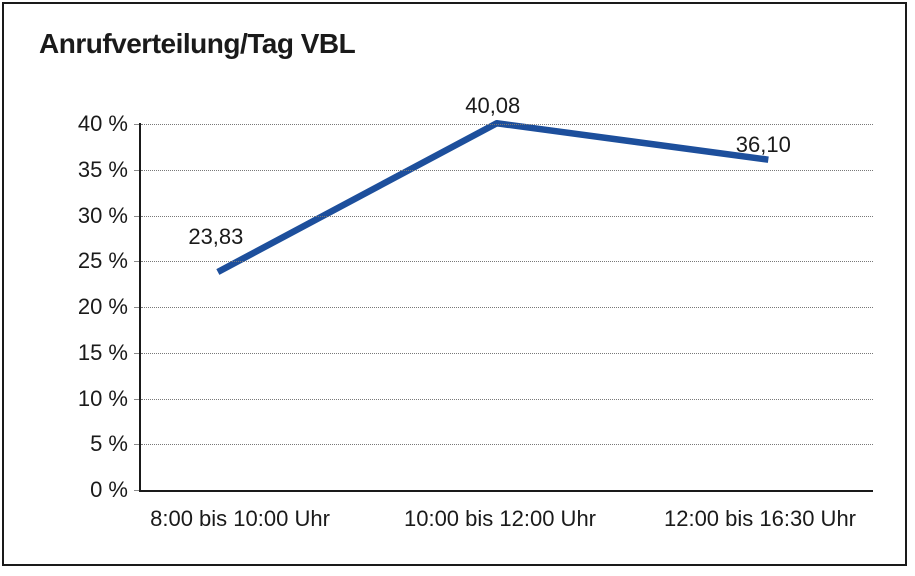 The height and width of the screenshot is (576, 915). I want to click on y-axis-label: 25 %, so click(102, 261).